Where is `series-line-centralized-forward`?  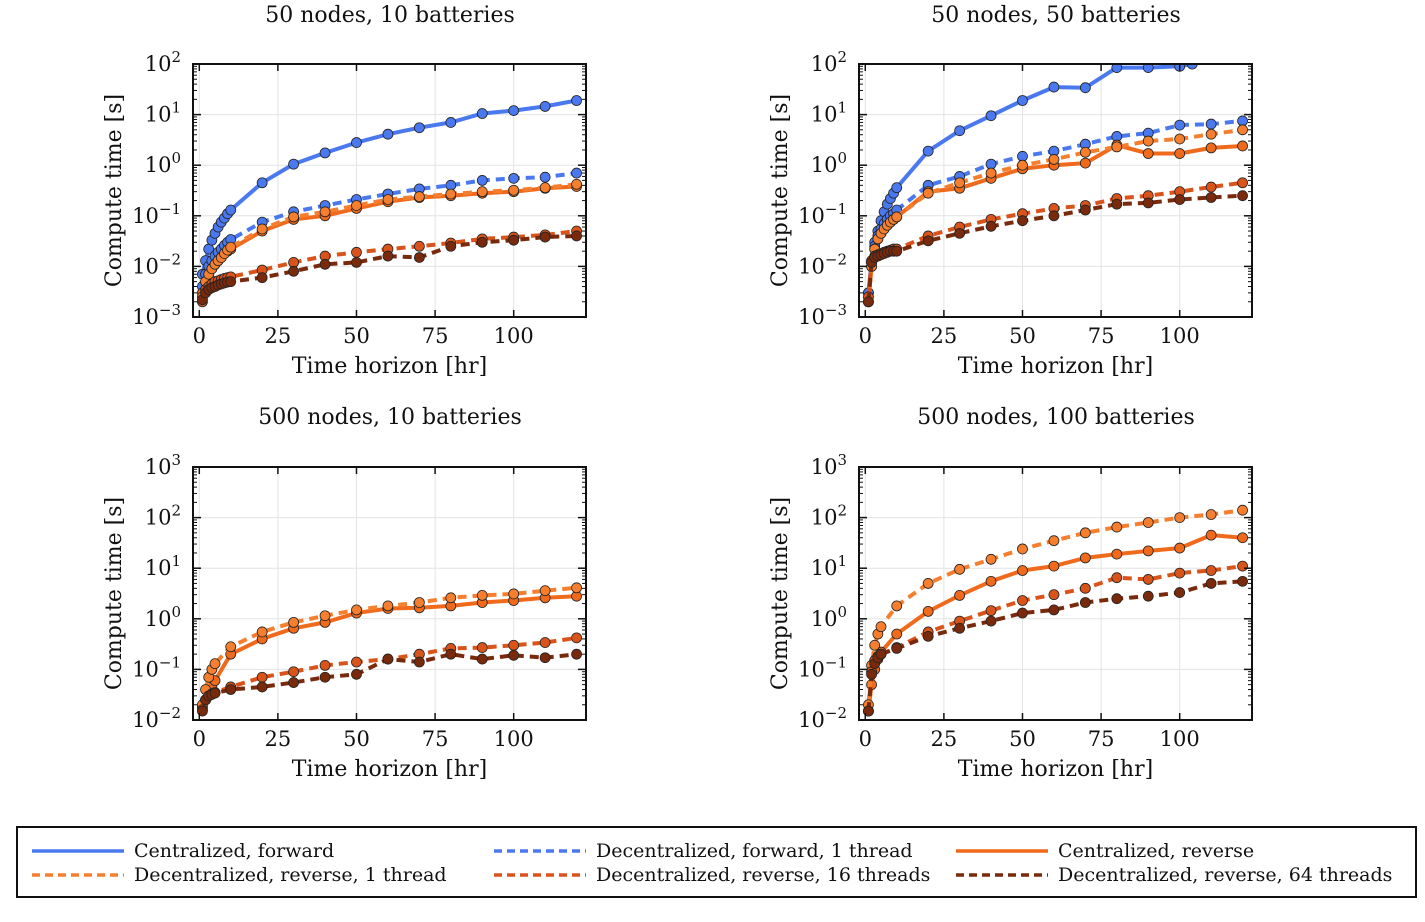 series-line-centralized-forward is located at coordinates (1029, 179).